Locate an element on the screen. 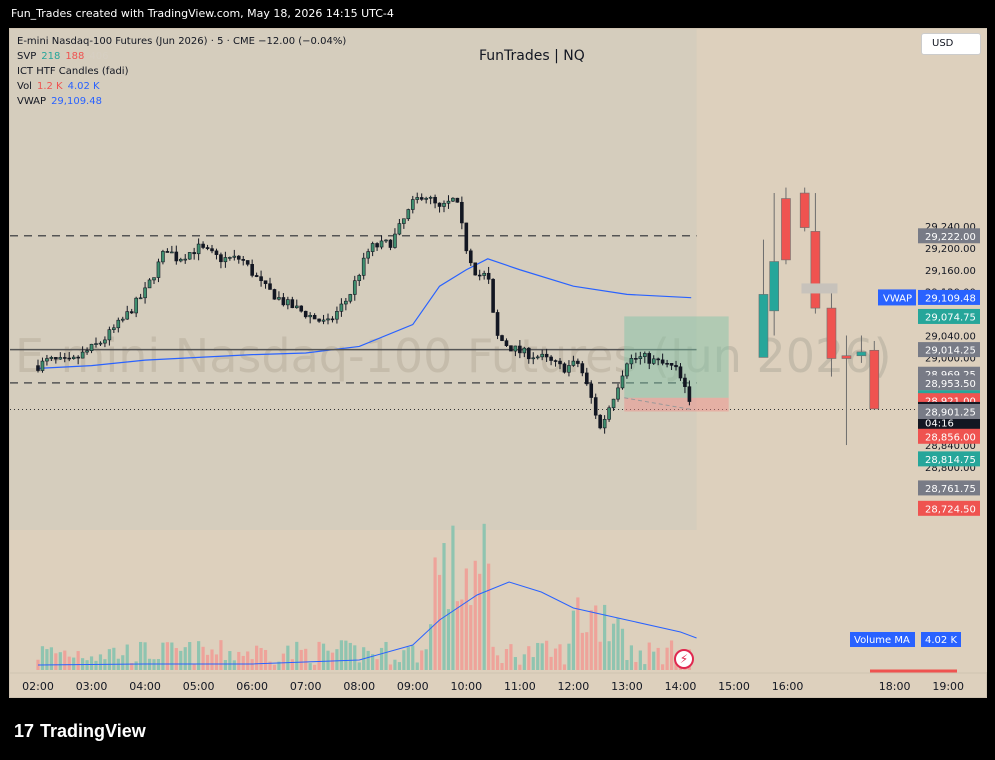  price-label: 29,222.00 is located at coordinates (950, 237).